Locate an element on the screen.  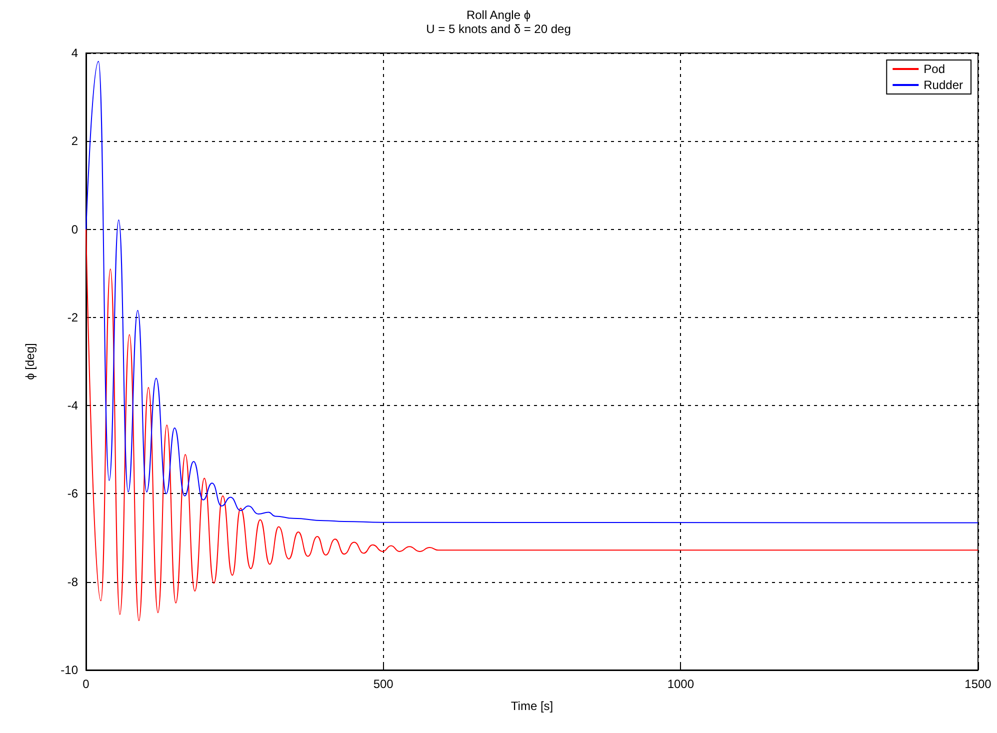
x-tick-label: 1000 is located at coordinates (680, 684).